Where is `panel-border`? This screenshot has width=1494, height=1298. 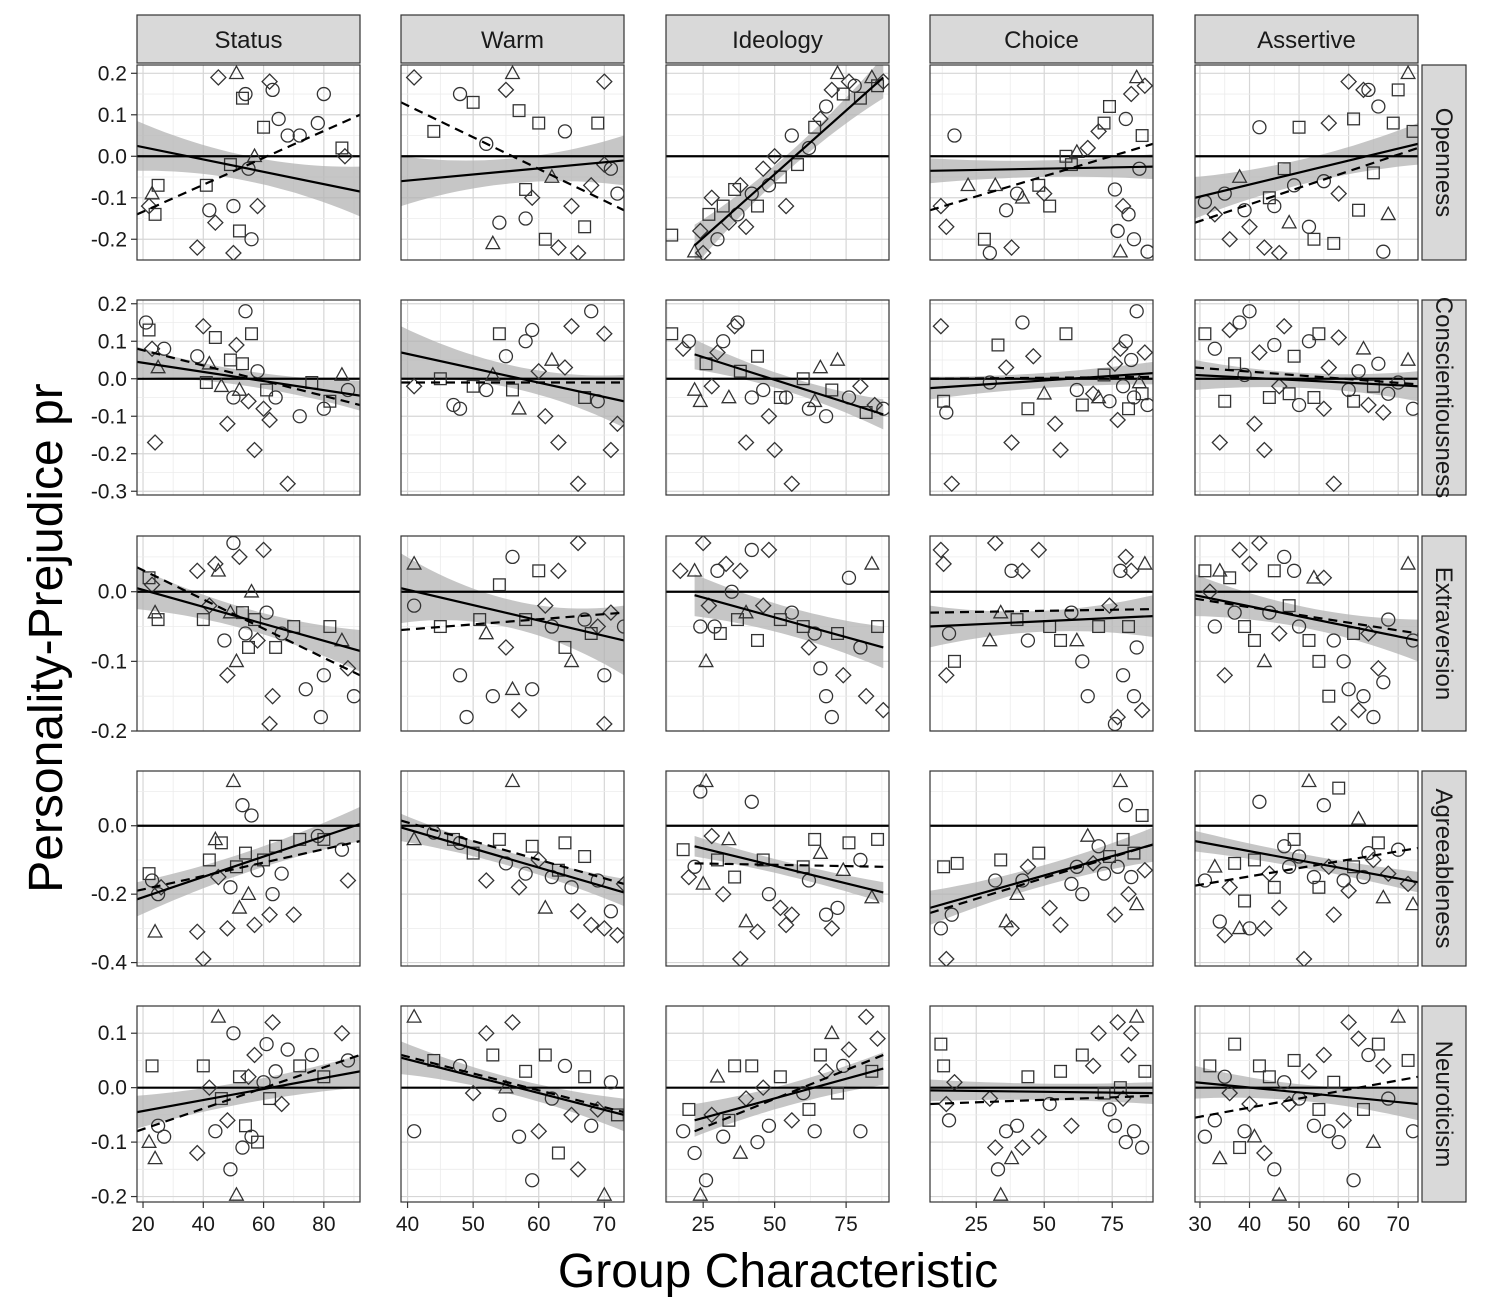
panel-border is located at coordinates (777, 633).